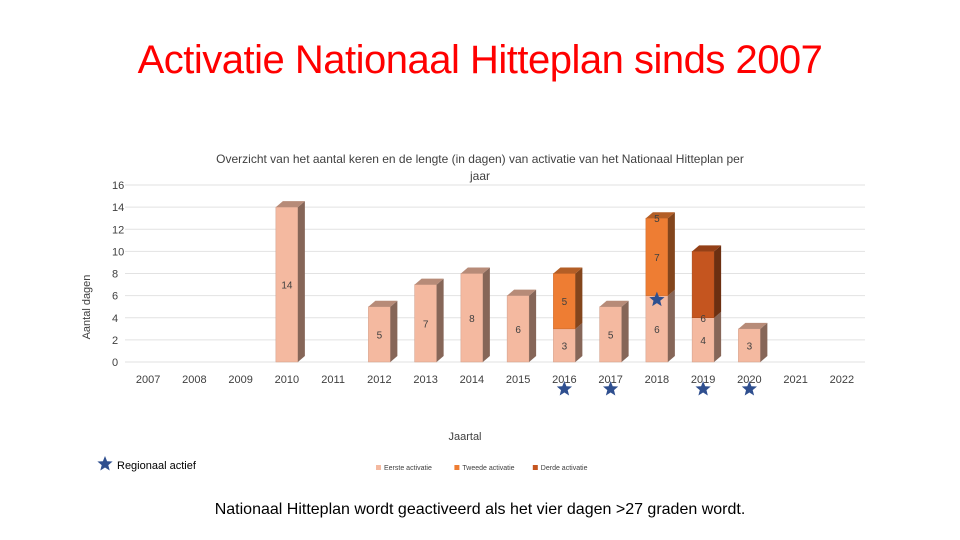 The height and width of the screenshot is (540, 960). I want to click on x-tick-label: 2020, so click(749, 380).